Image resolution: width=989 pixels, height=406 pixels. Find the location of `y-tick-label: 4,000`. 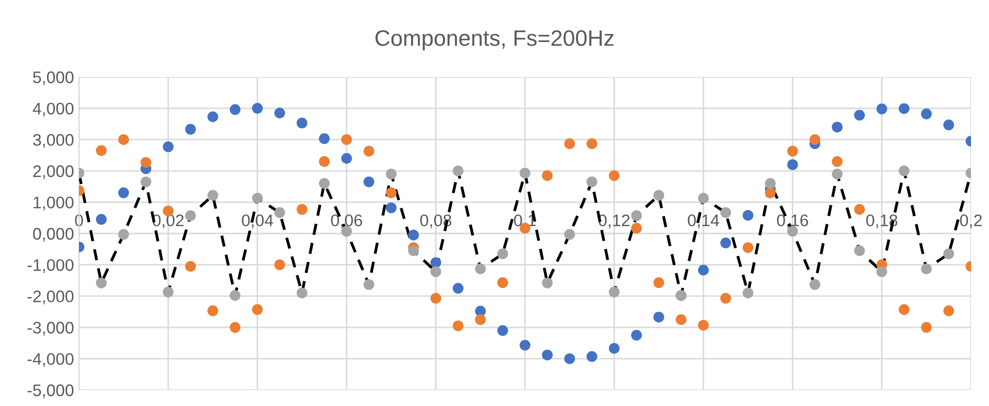

y-tick-label: 4,000 is located at coordinates (53, 109).